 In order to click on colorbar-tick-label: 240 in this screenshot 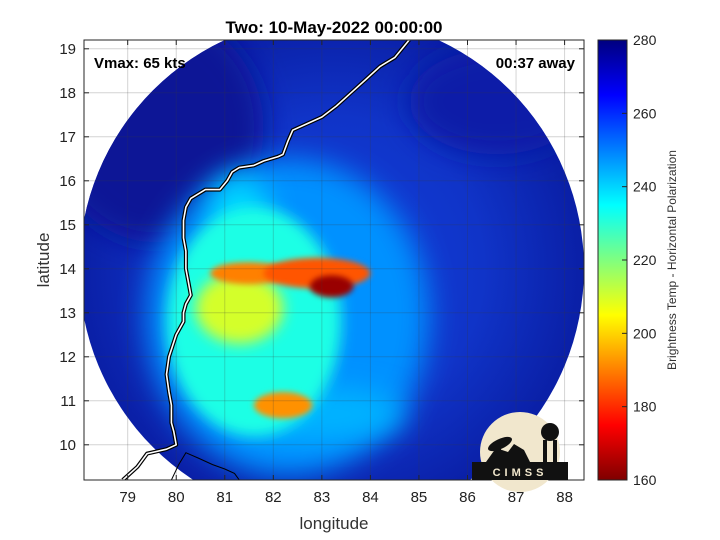, I will do `click(645, 187)`.